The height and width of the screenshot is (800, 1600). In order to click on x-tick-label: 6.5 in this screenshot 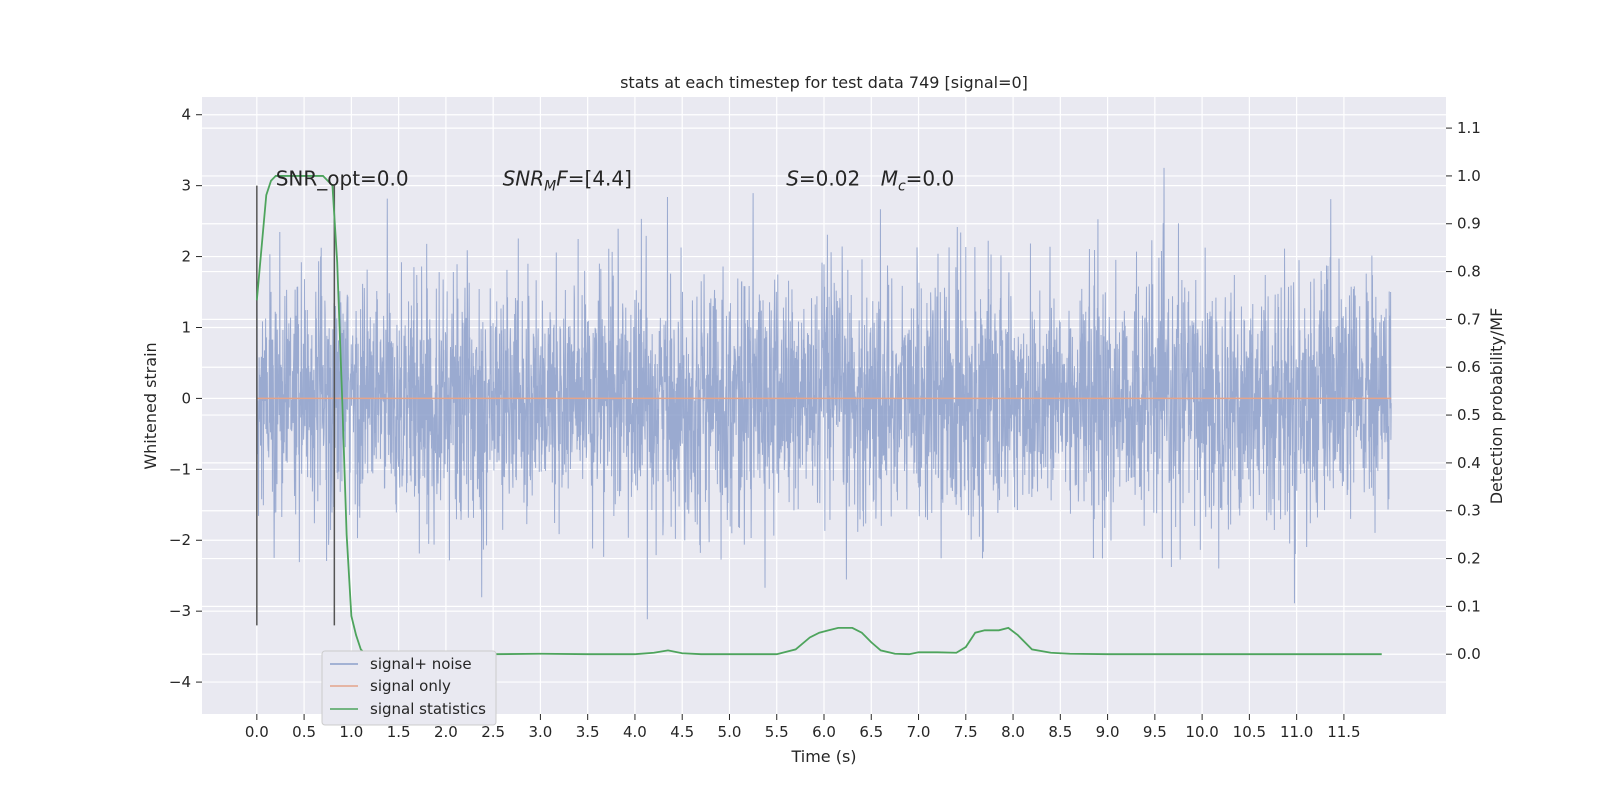, I will do `click(871, 732)`.